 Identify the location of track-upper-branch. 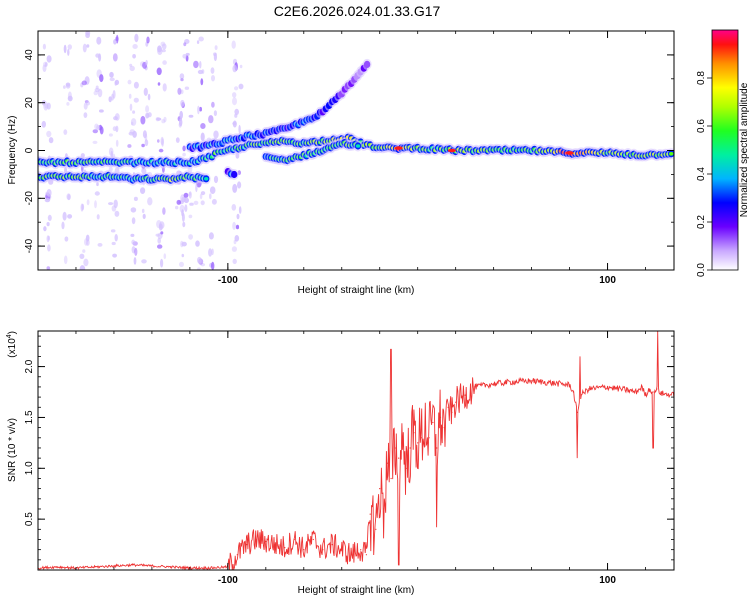
(278, 106).